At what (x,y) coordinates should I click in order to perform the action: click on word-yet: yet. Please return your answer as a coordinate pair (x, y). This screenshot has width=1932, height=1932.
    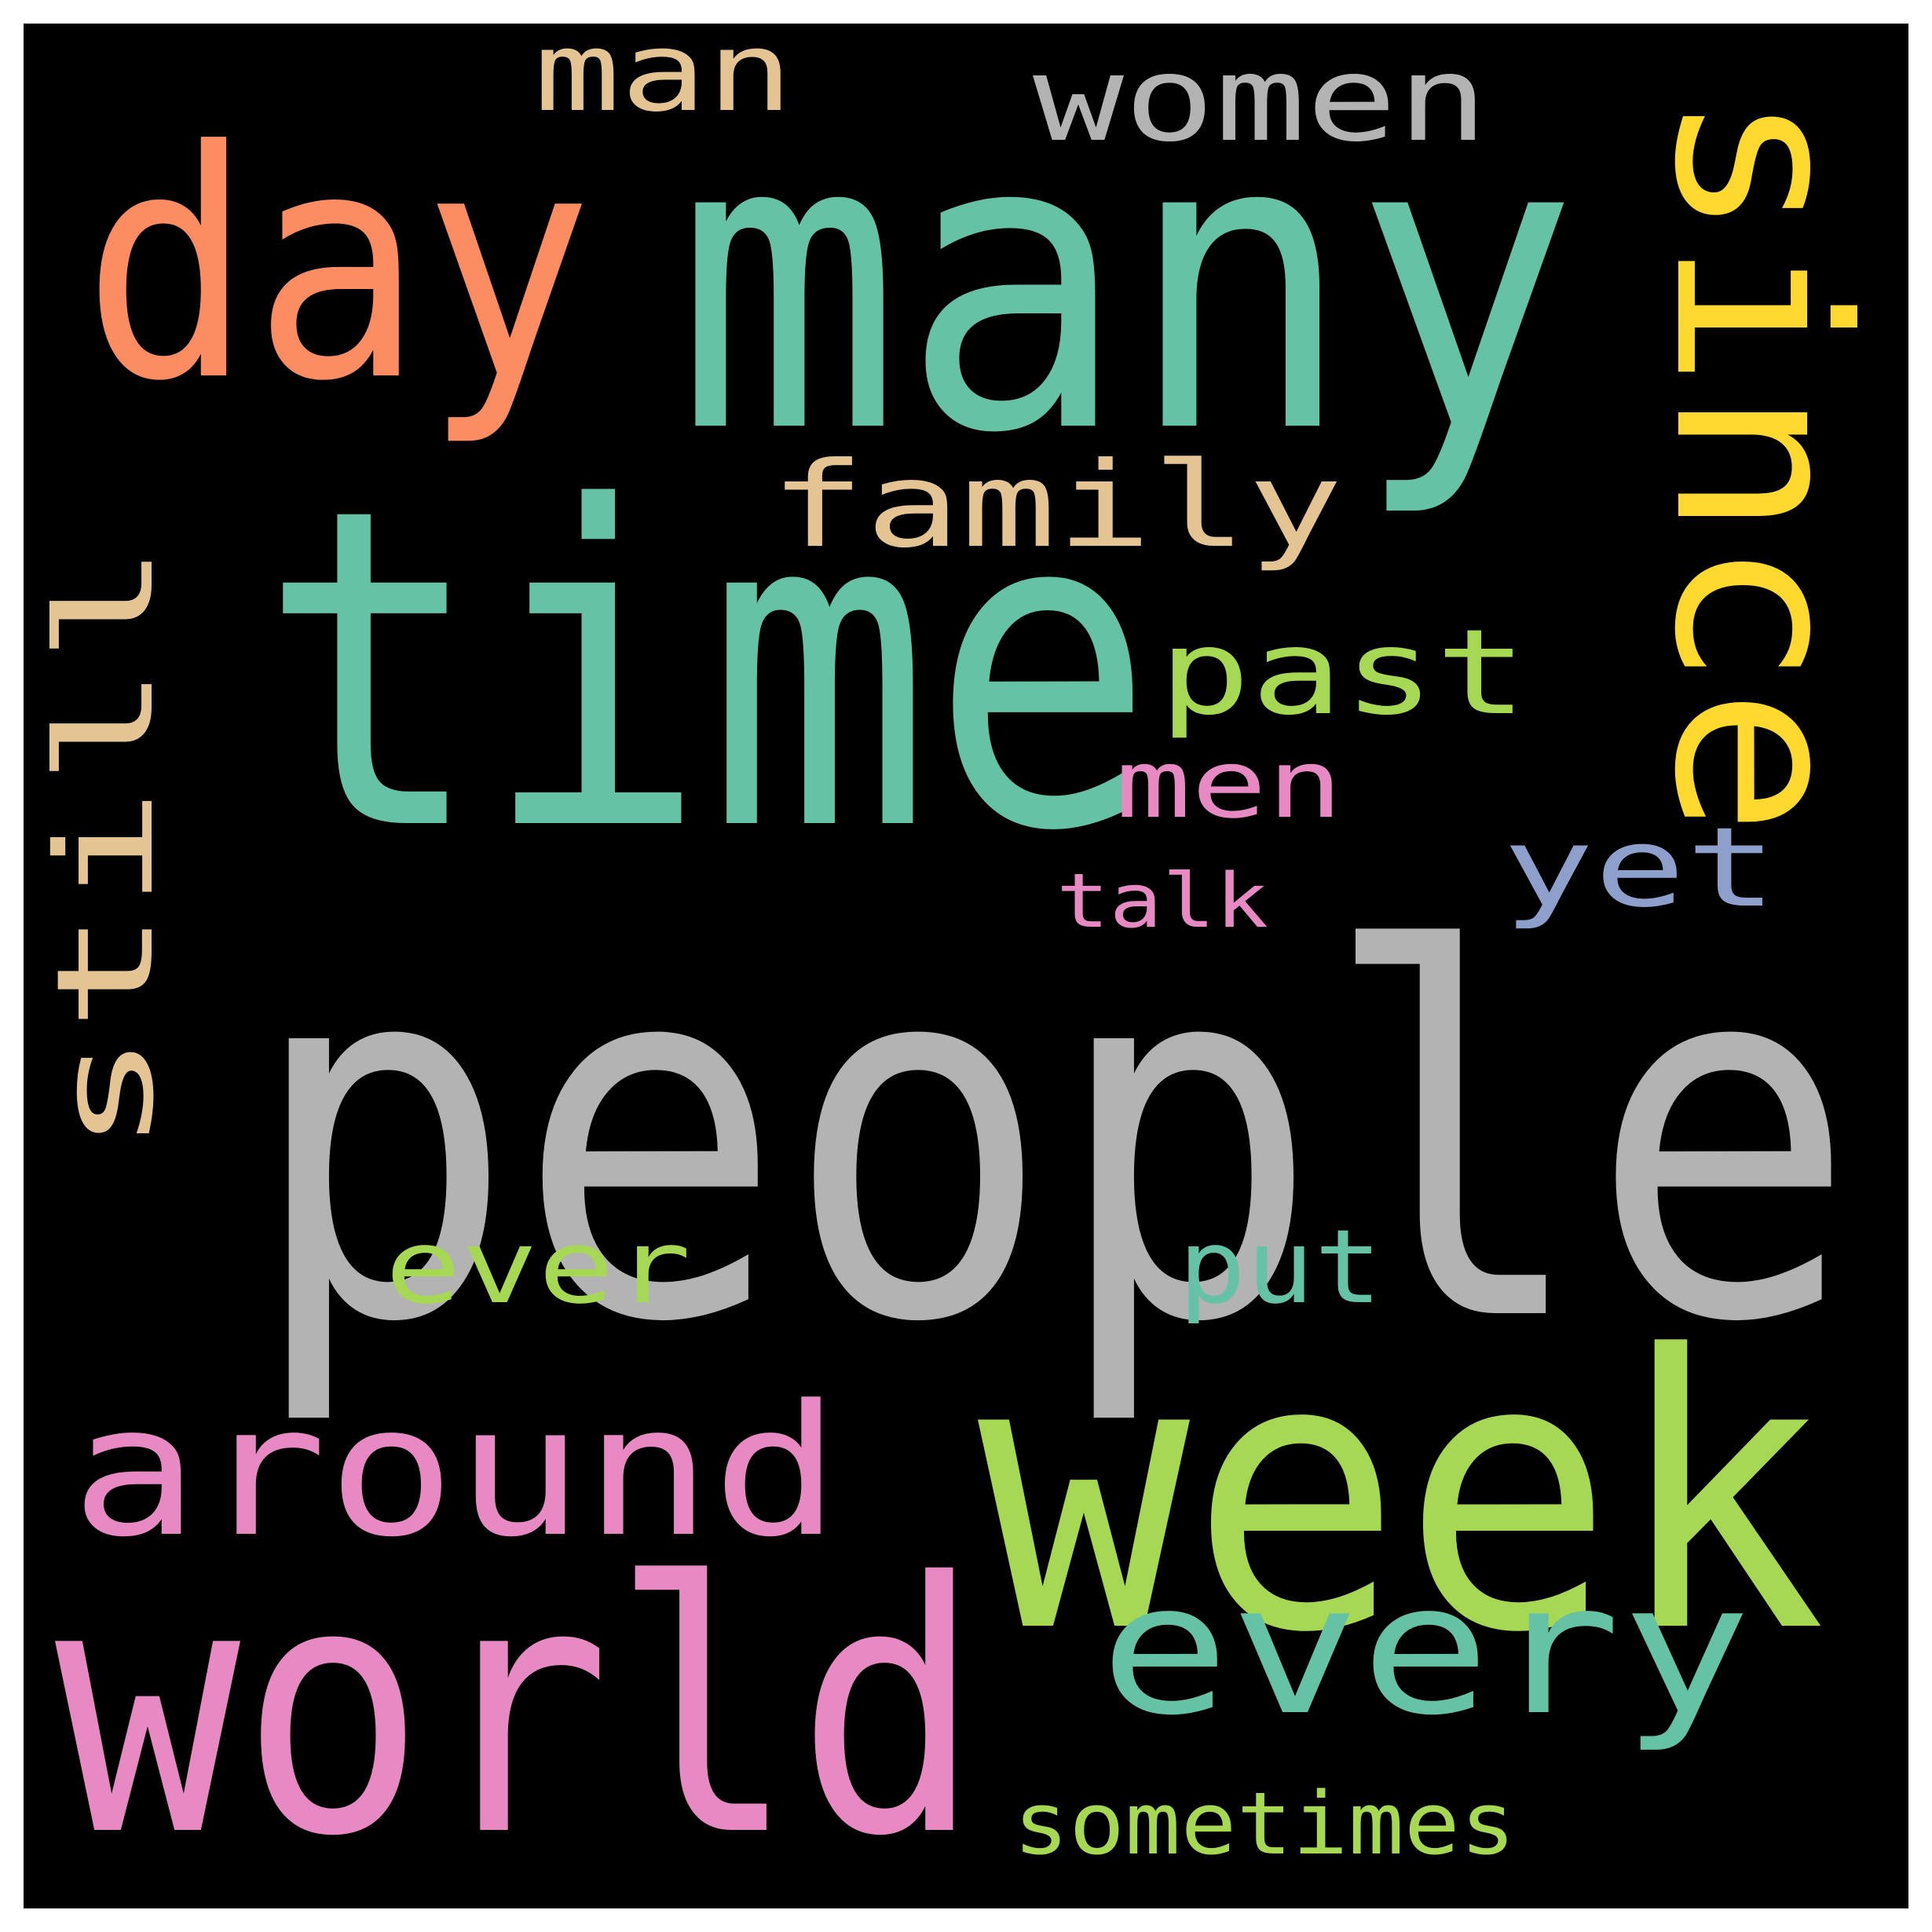
    Looking at the image, I should click on (1639, 868).